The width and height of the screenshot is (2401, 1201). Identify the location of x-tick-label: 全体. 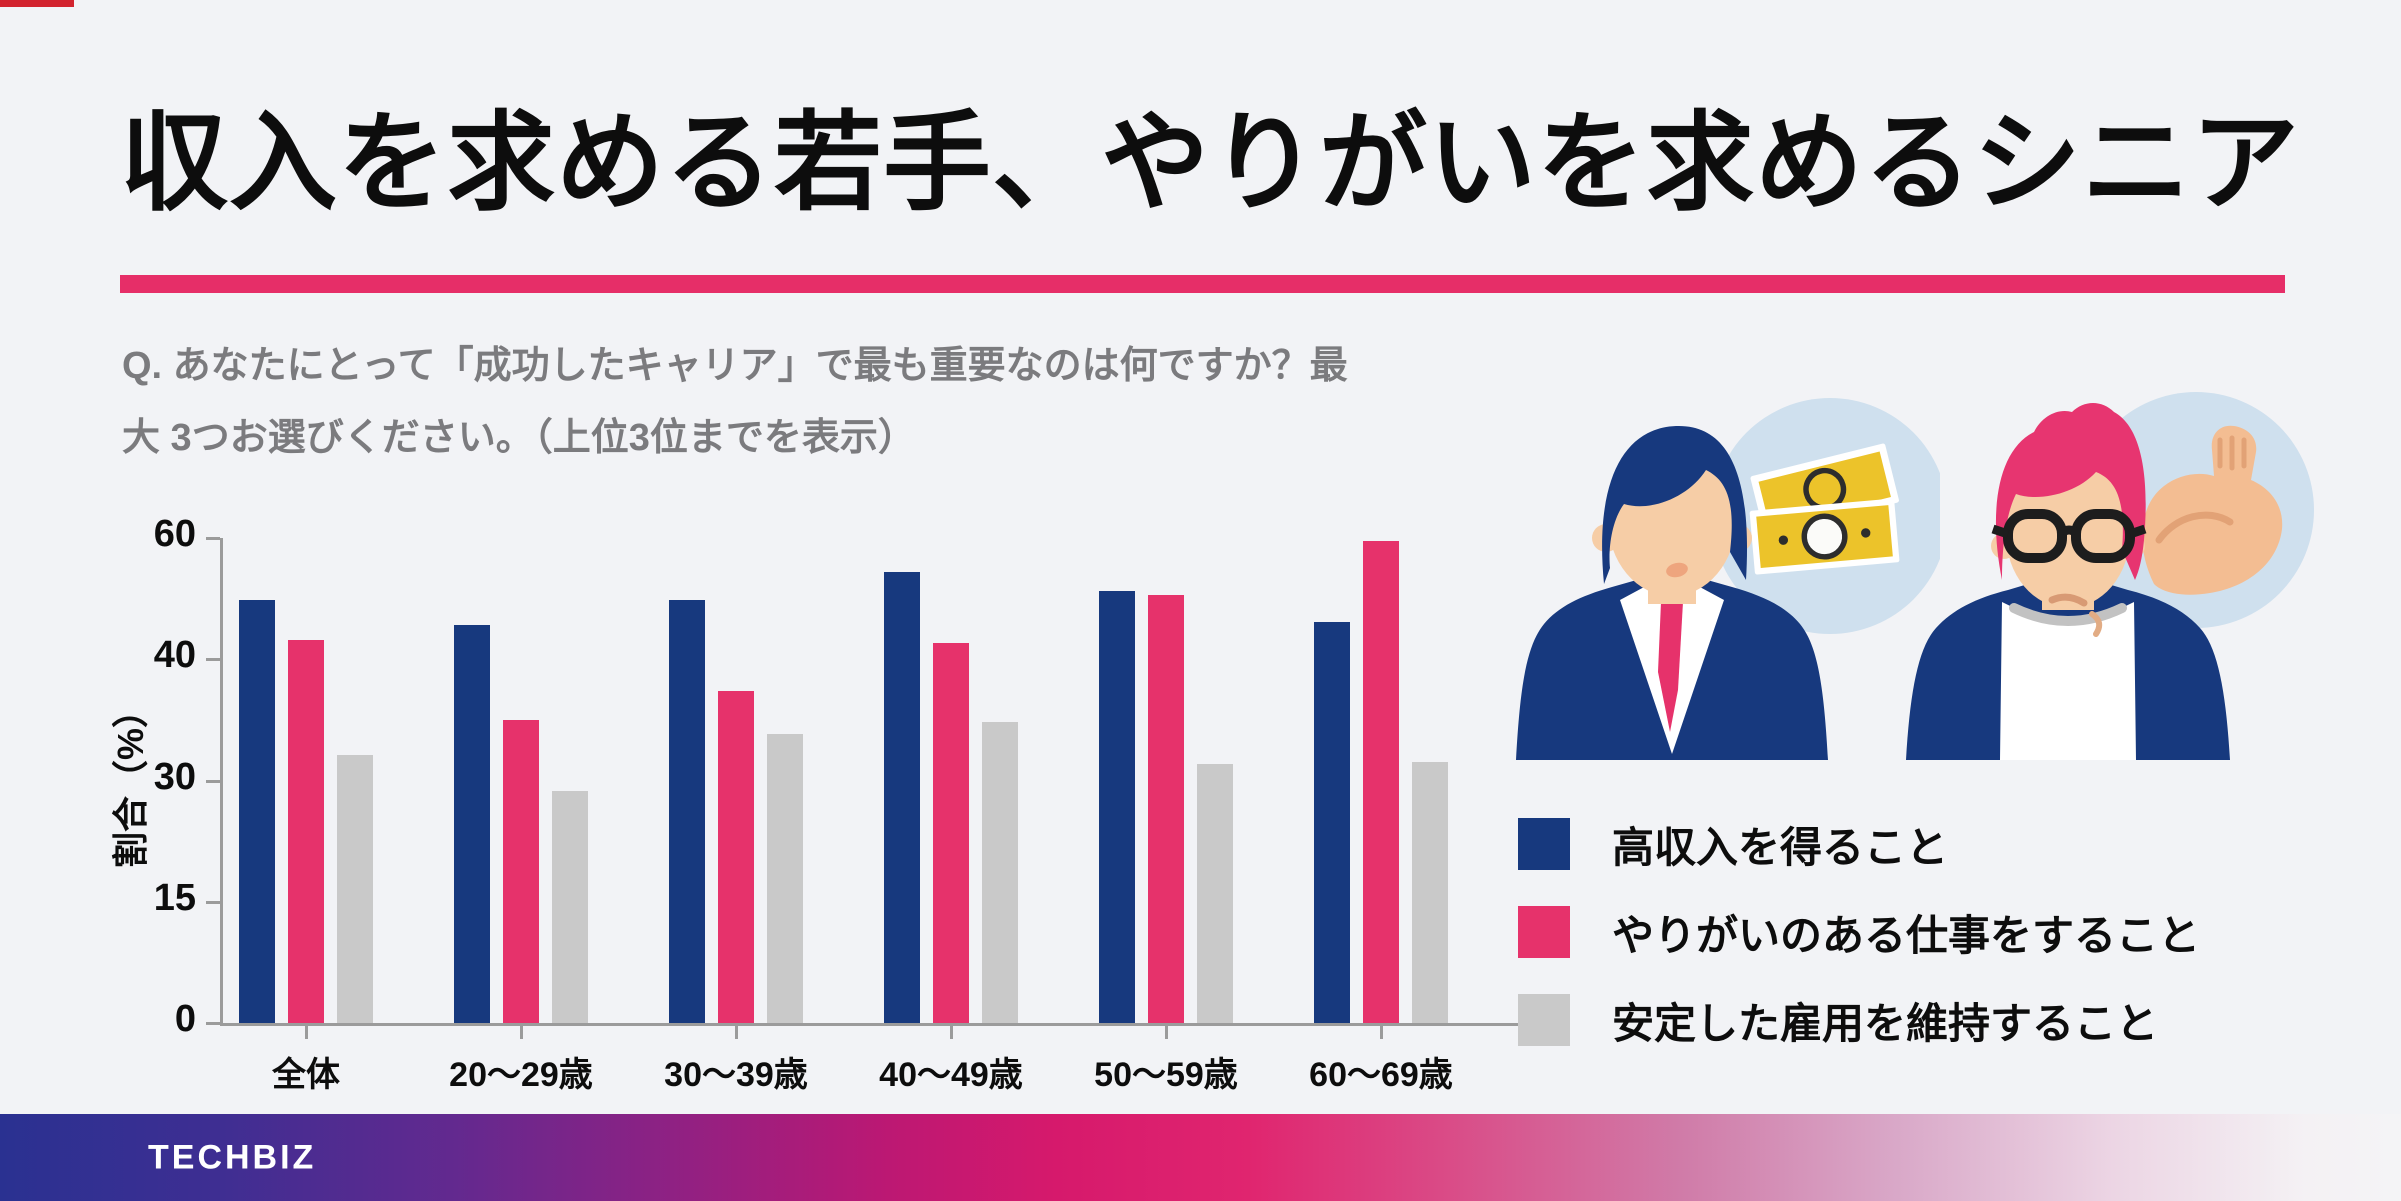
(306, 1075).